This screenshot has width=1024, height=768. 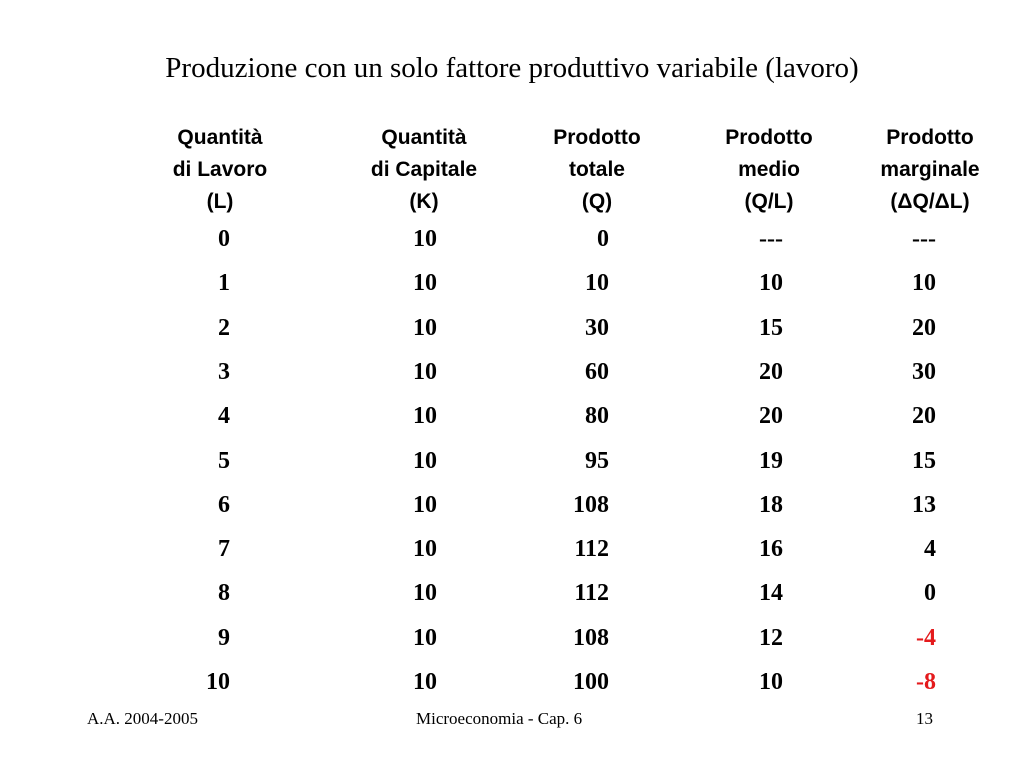 I want to click on cell-total-product: 100, so click(x=591, y=682).